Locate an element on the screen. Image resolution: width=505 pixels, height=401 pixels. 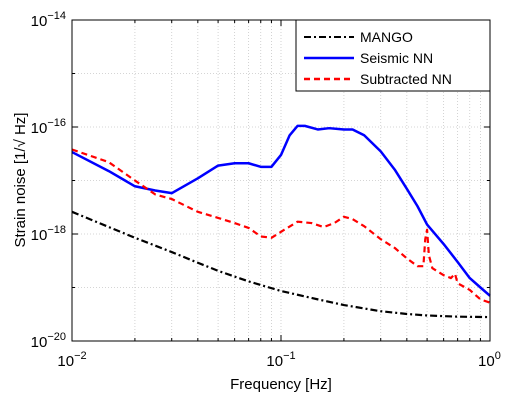
x-tick-label: 10⁻¹ is located at coordinates (280, 360).